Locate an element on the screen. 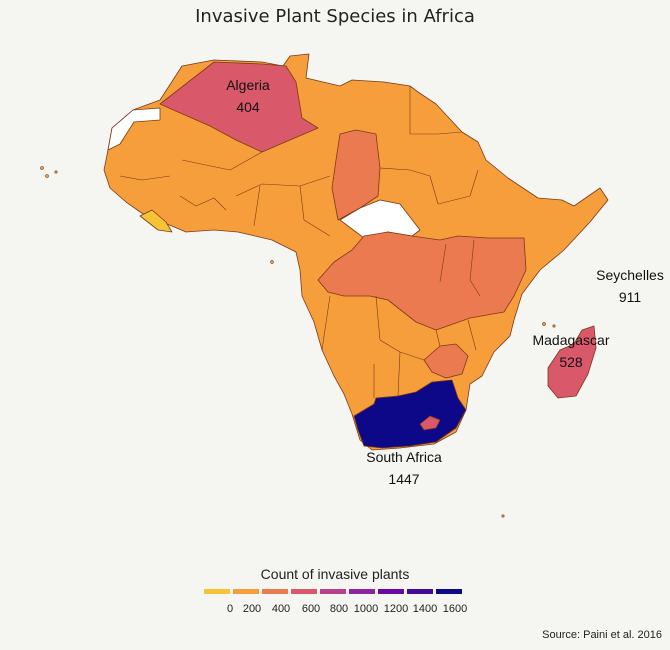 This screenshot has height=650, width=670. label-algeria: Algeria 404 is located at coordinates (248, 96).